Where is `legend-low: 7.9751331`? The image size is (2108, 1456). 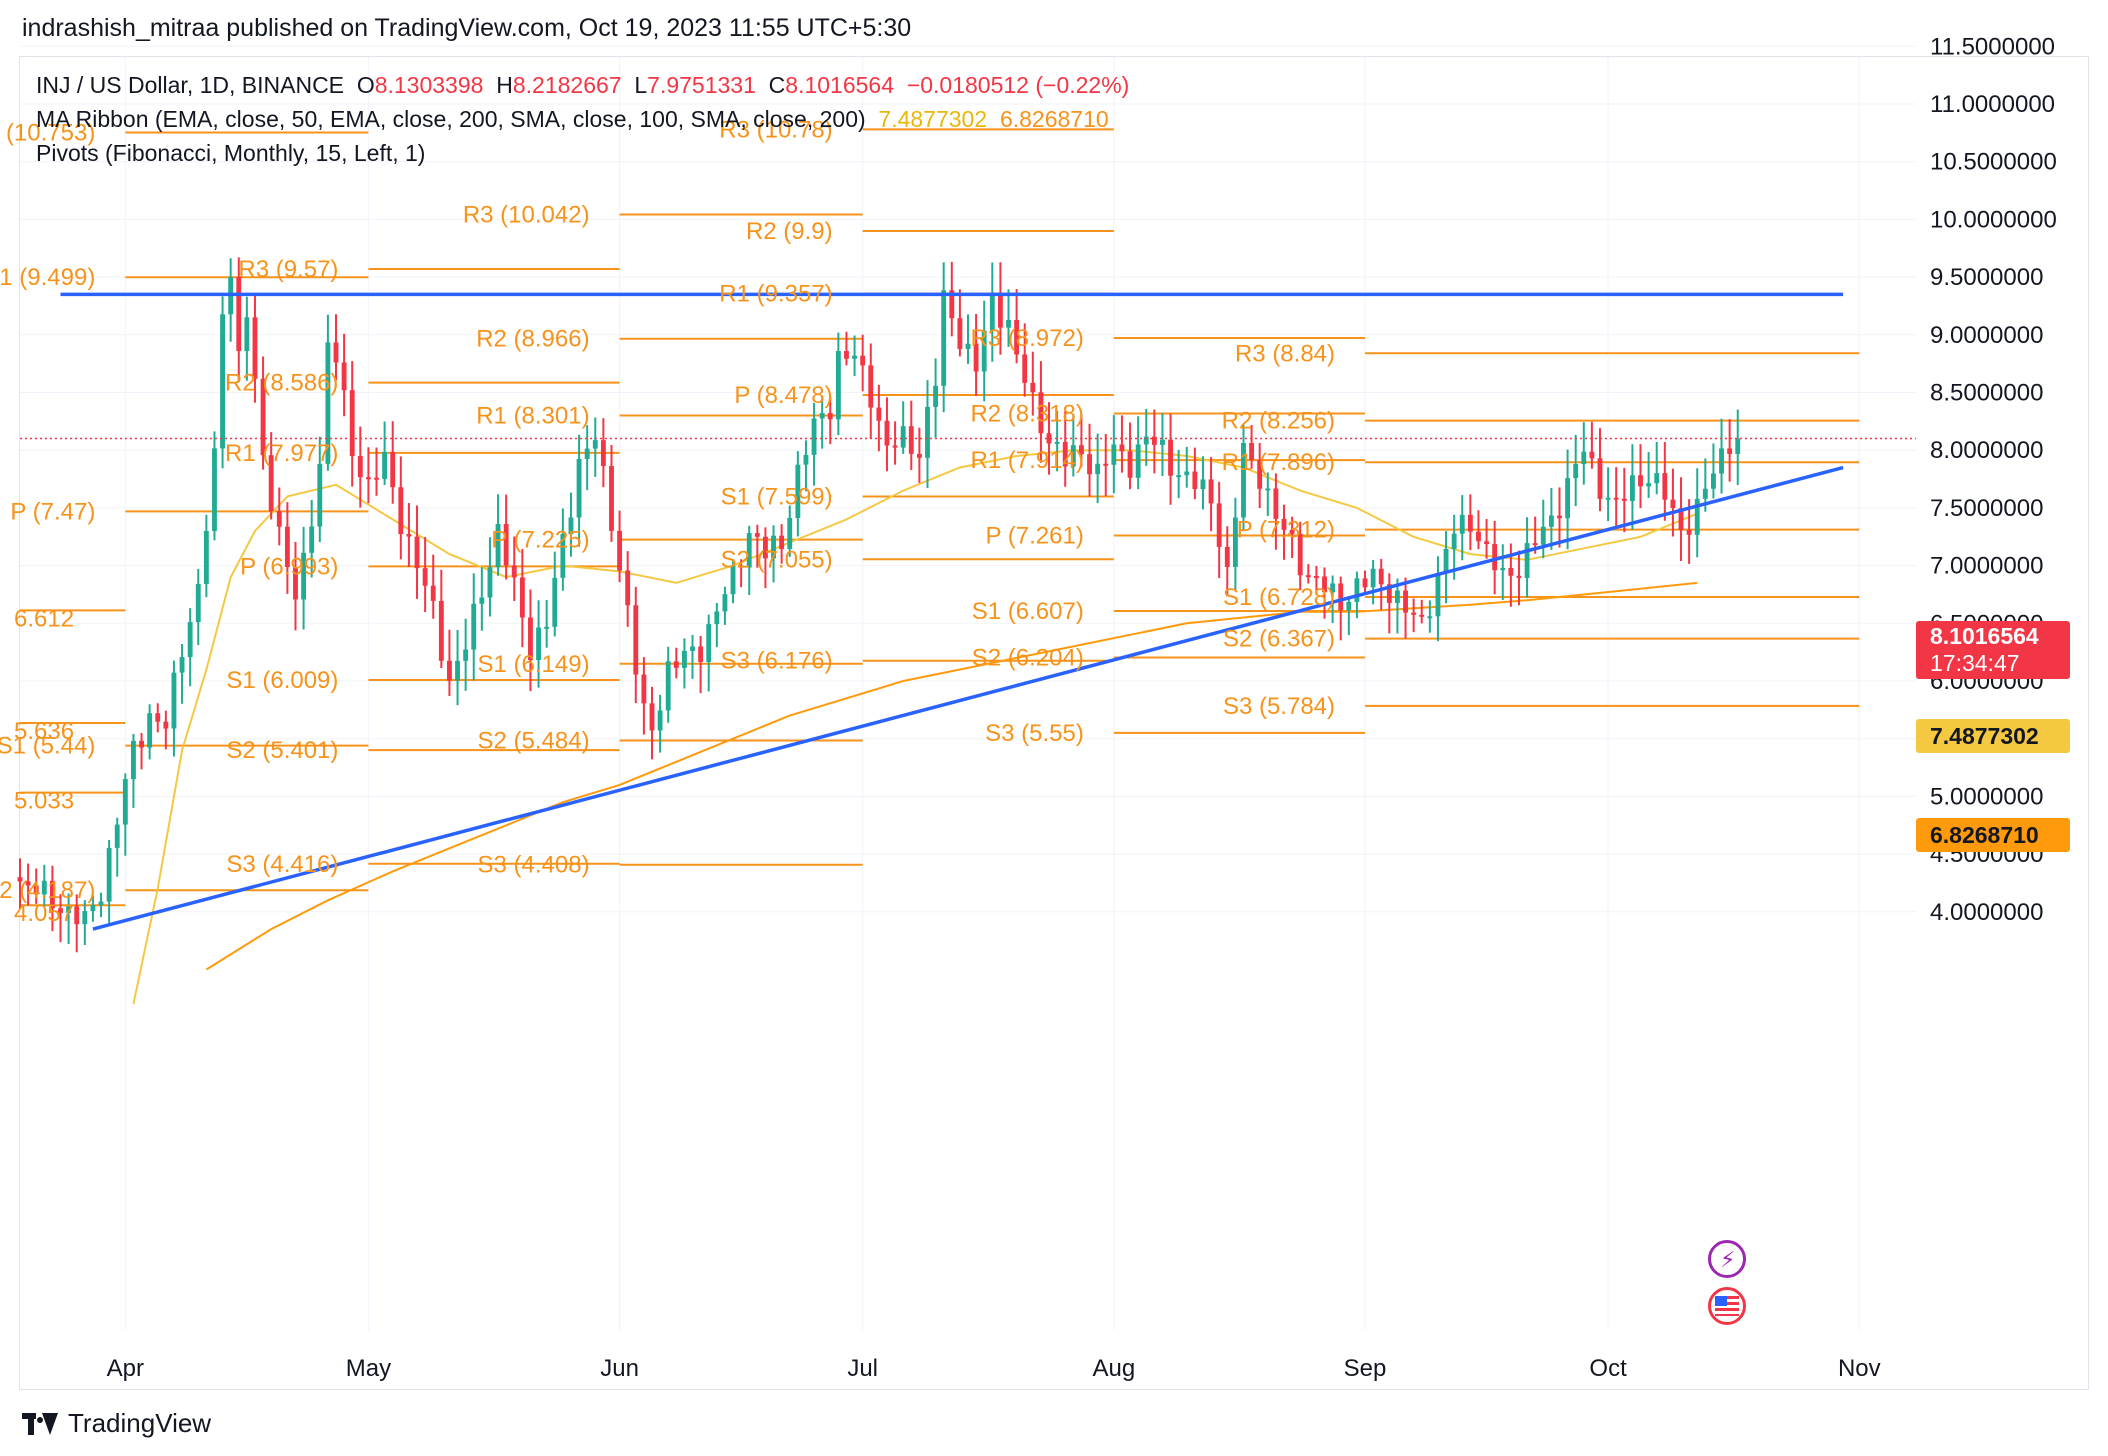 legend-low: 7.9751331 is located at coordinates (701, 85).